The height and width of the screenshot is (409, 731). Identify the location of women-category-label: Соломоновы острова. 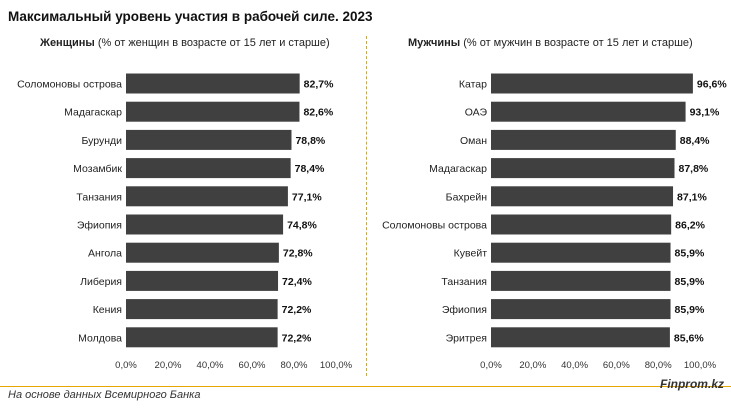
(69, 85).